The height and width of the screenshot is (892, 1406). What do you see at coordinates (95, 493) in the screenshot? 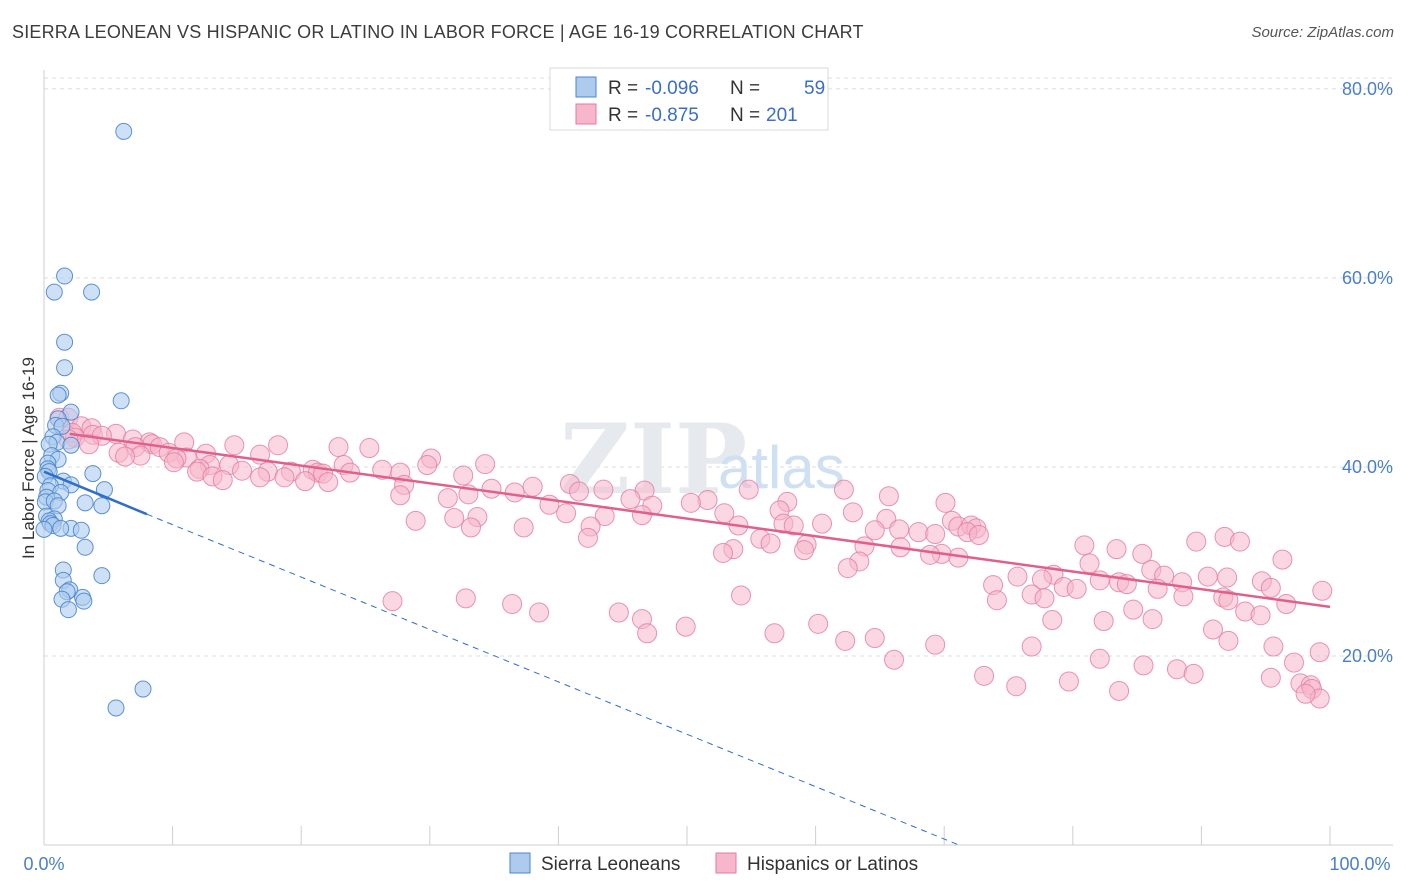
I see `sierra-leonean-trend-line` at bounding box center [95, 493].